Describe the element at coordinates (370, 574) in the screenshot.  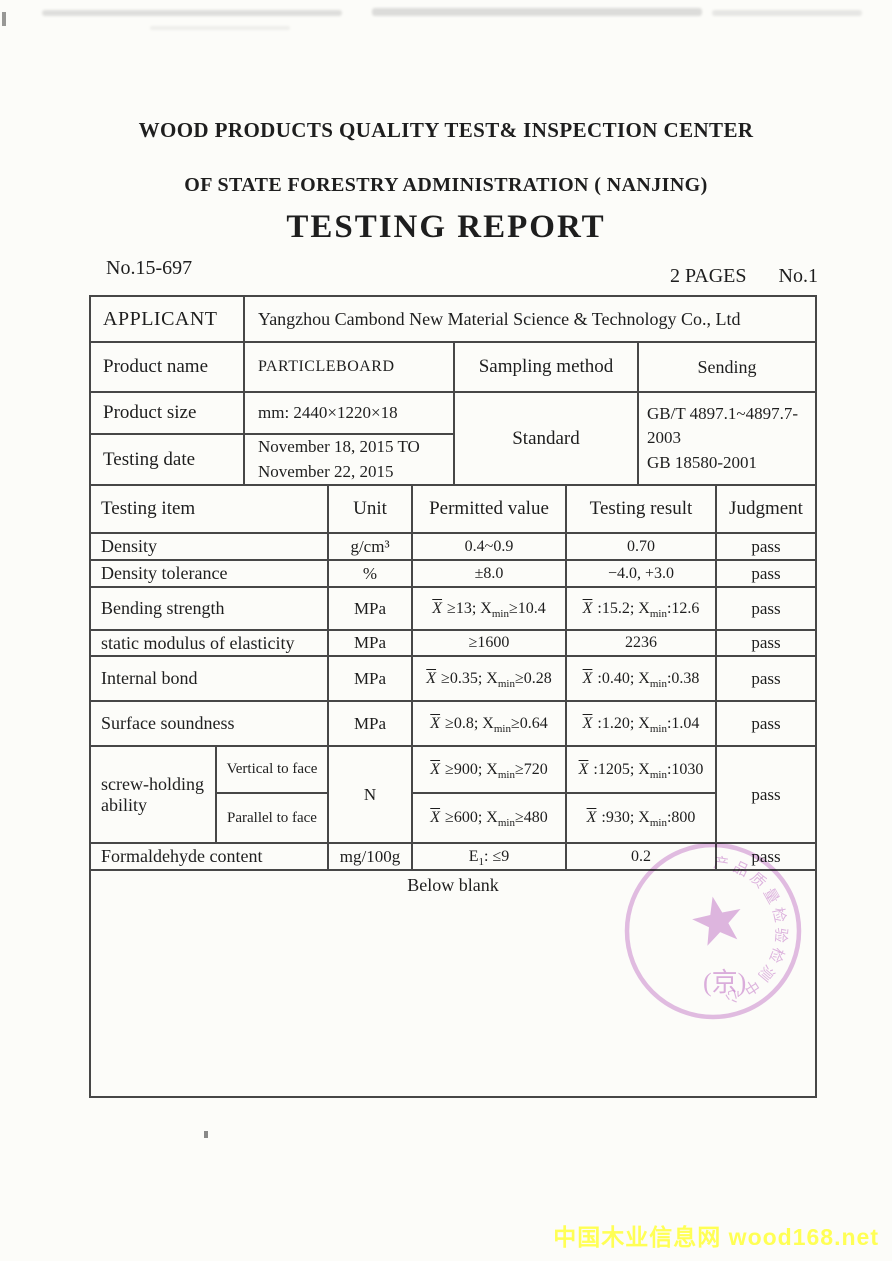
I see `test-unit: %` at that location.